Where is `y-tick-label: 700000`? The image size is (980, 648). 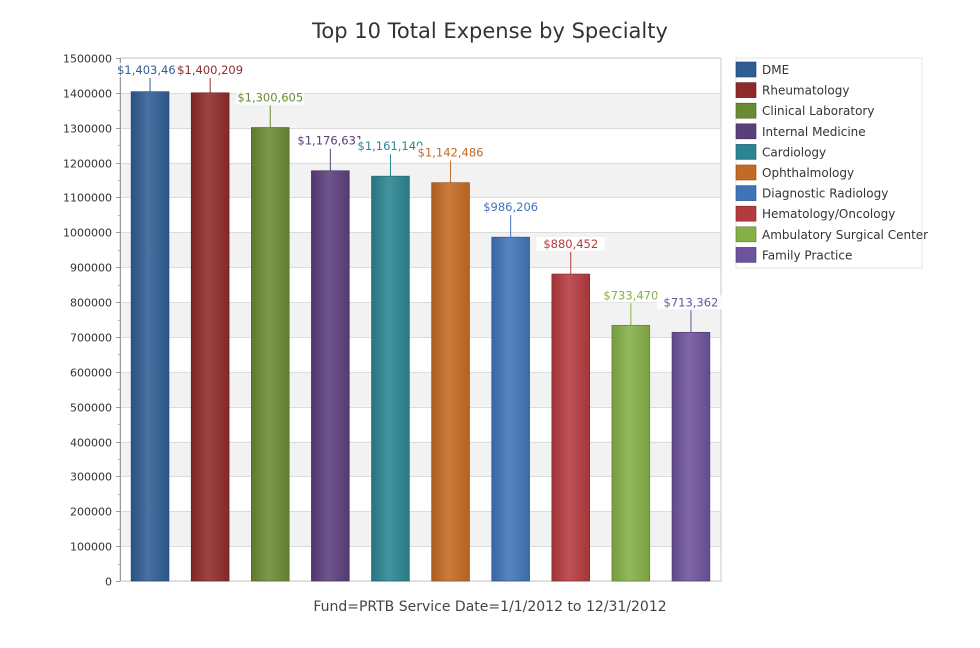 y-tick-label: 700000 is located at coordinates (91, 338).